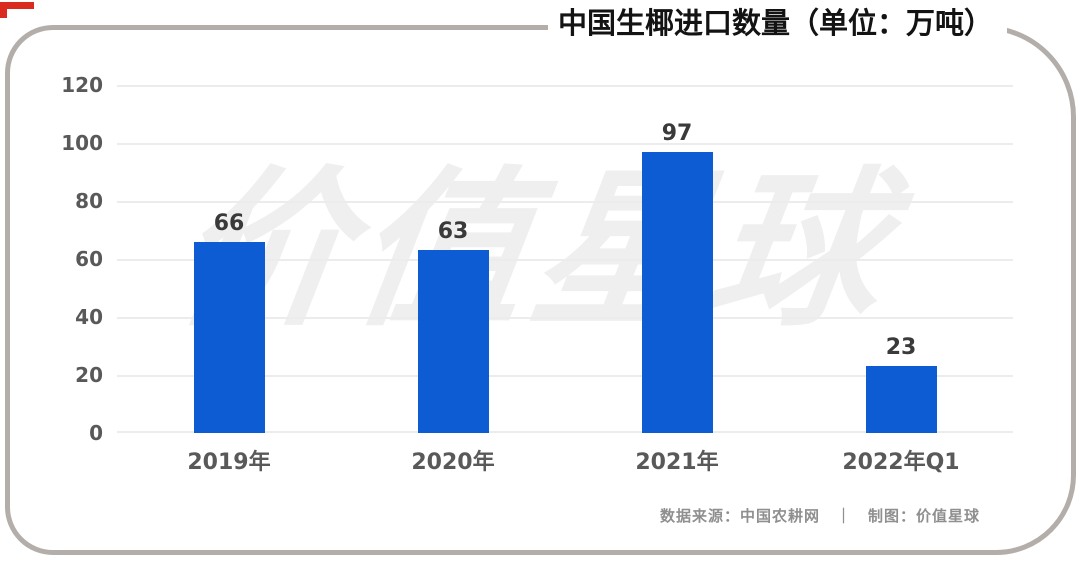 Image resolution: width=1080 pixels, height=562 pixels. What do you see at coordinates (17, 10) in the screenshot?
I see `corner-bracket-decoration` at bounding box center [17, 10].